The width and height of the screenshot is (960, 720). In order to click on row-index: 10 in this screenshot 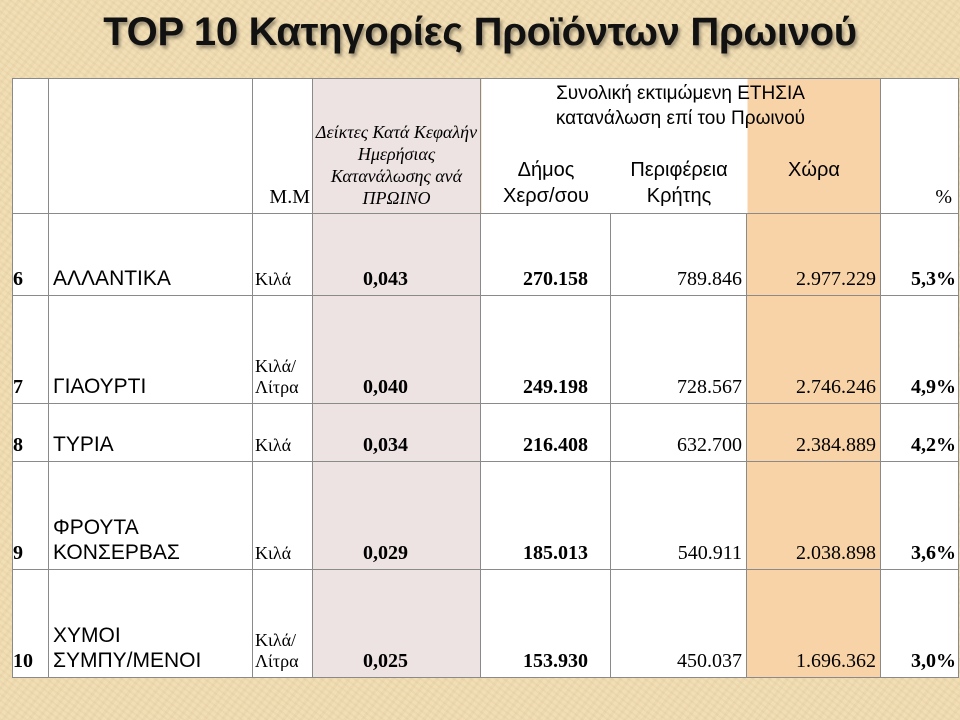, I will do `click(30, 623)`.